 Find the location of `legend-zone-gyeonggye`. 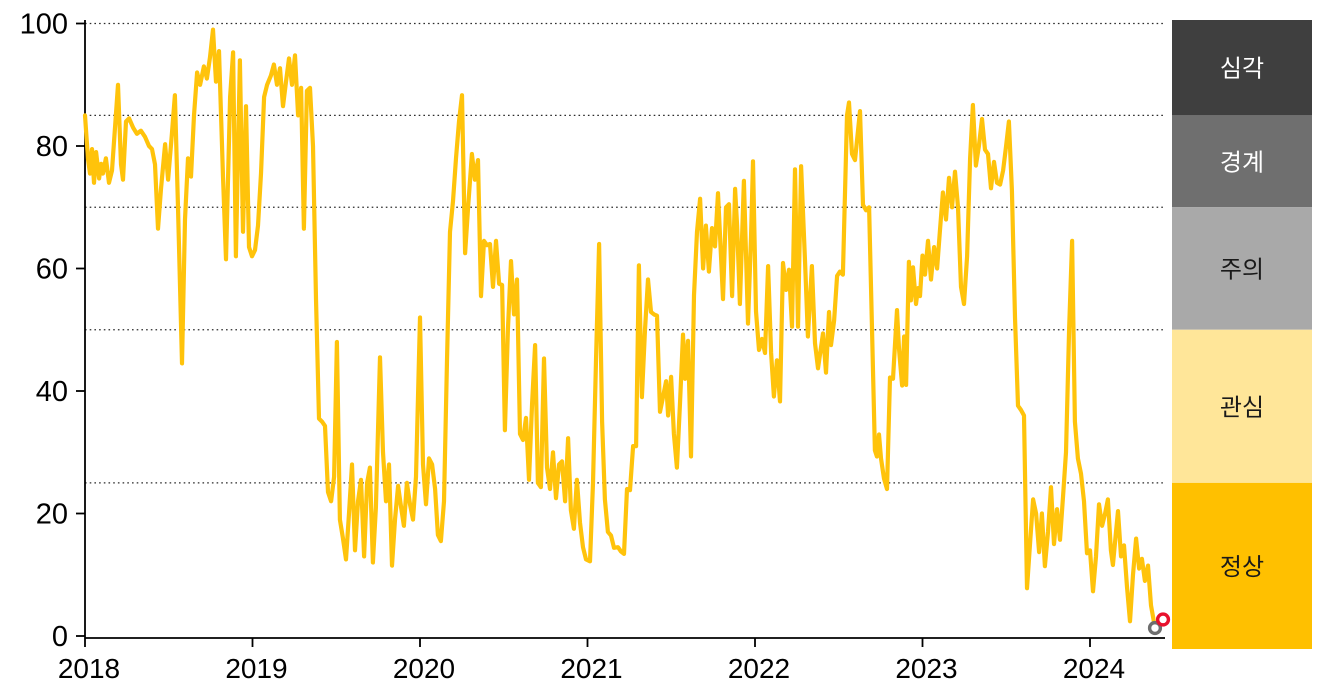

legend-zone-gyeonggye is located at coordinates (1242, 161).